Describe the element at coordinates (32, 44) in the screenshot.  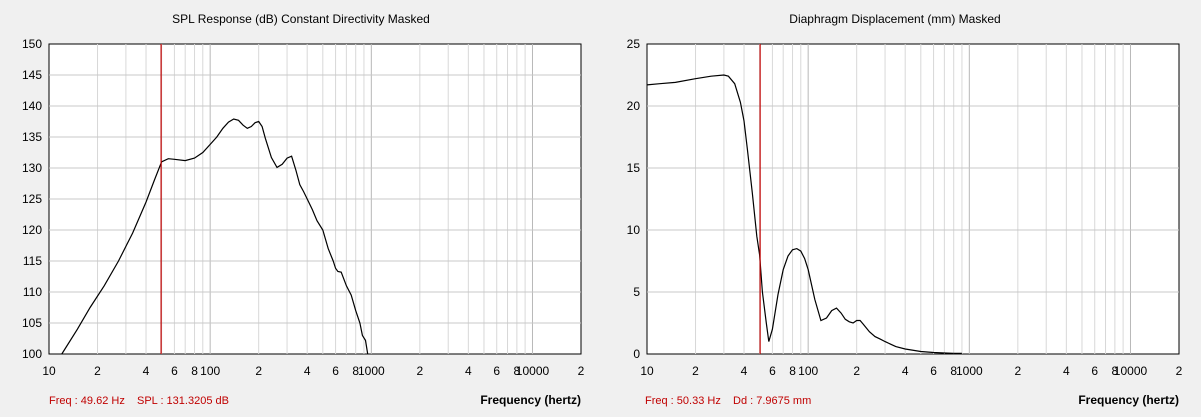
I see `y-tick-label: 150` at that location.